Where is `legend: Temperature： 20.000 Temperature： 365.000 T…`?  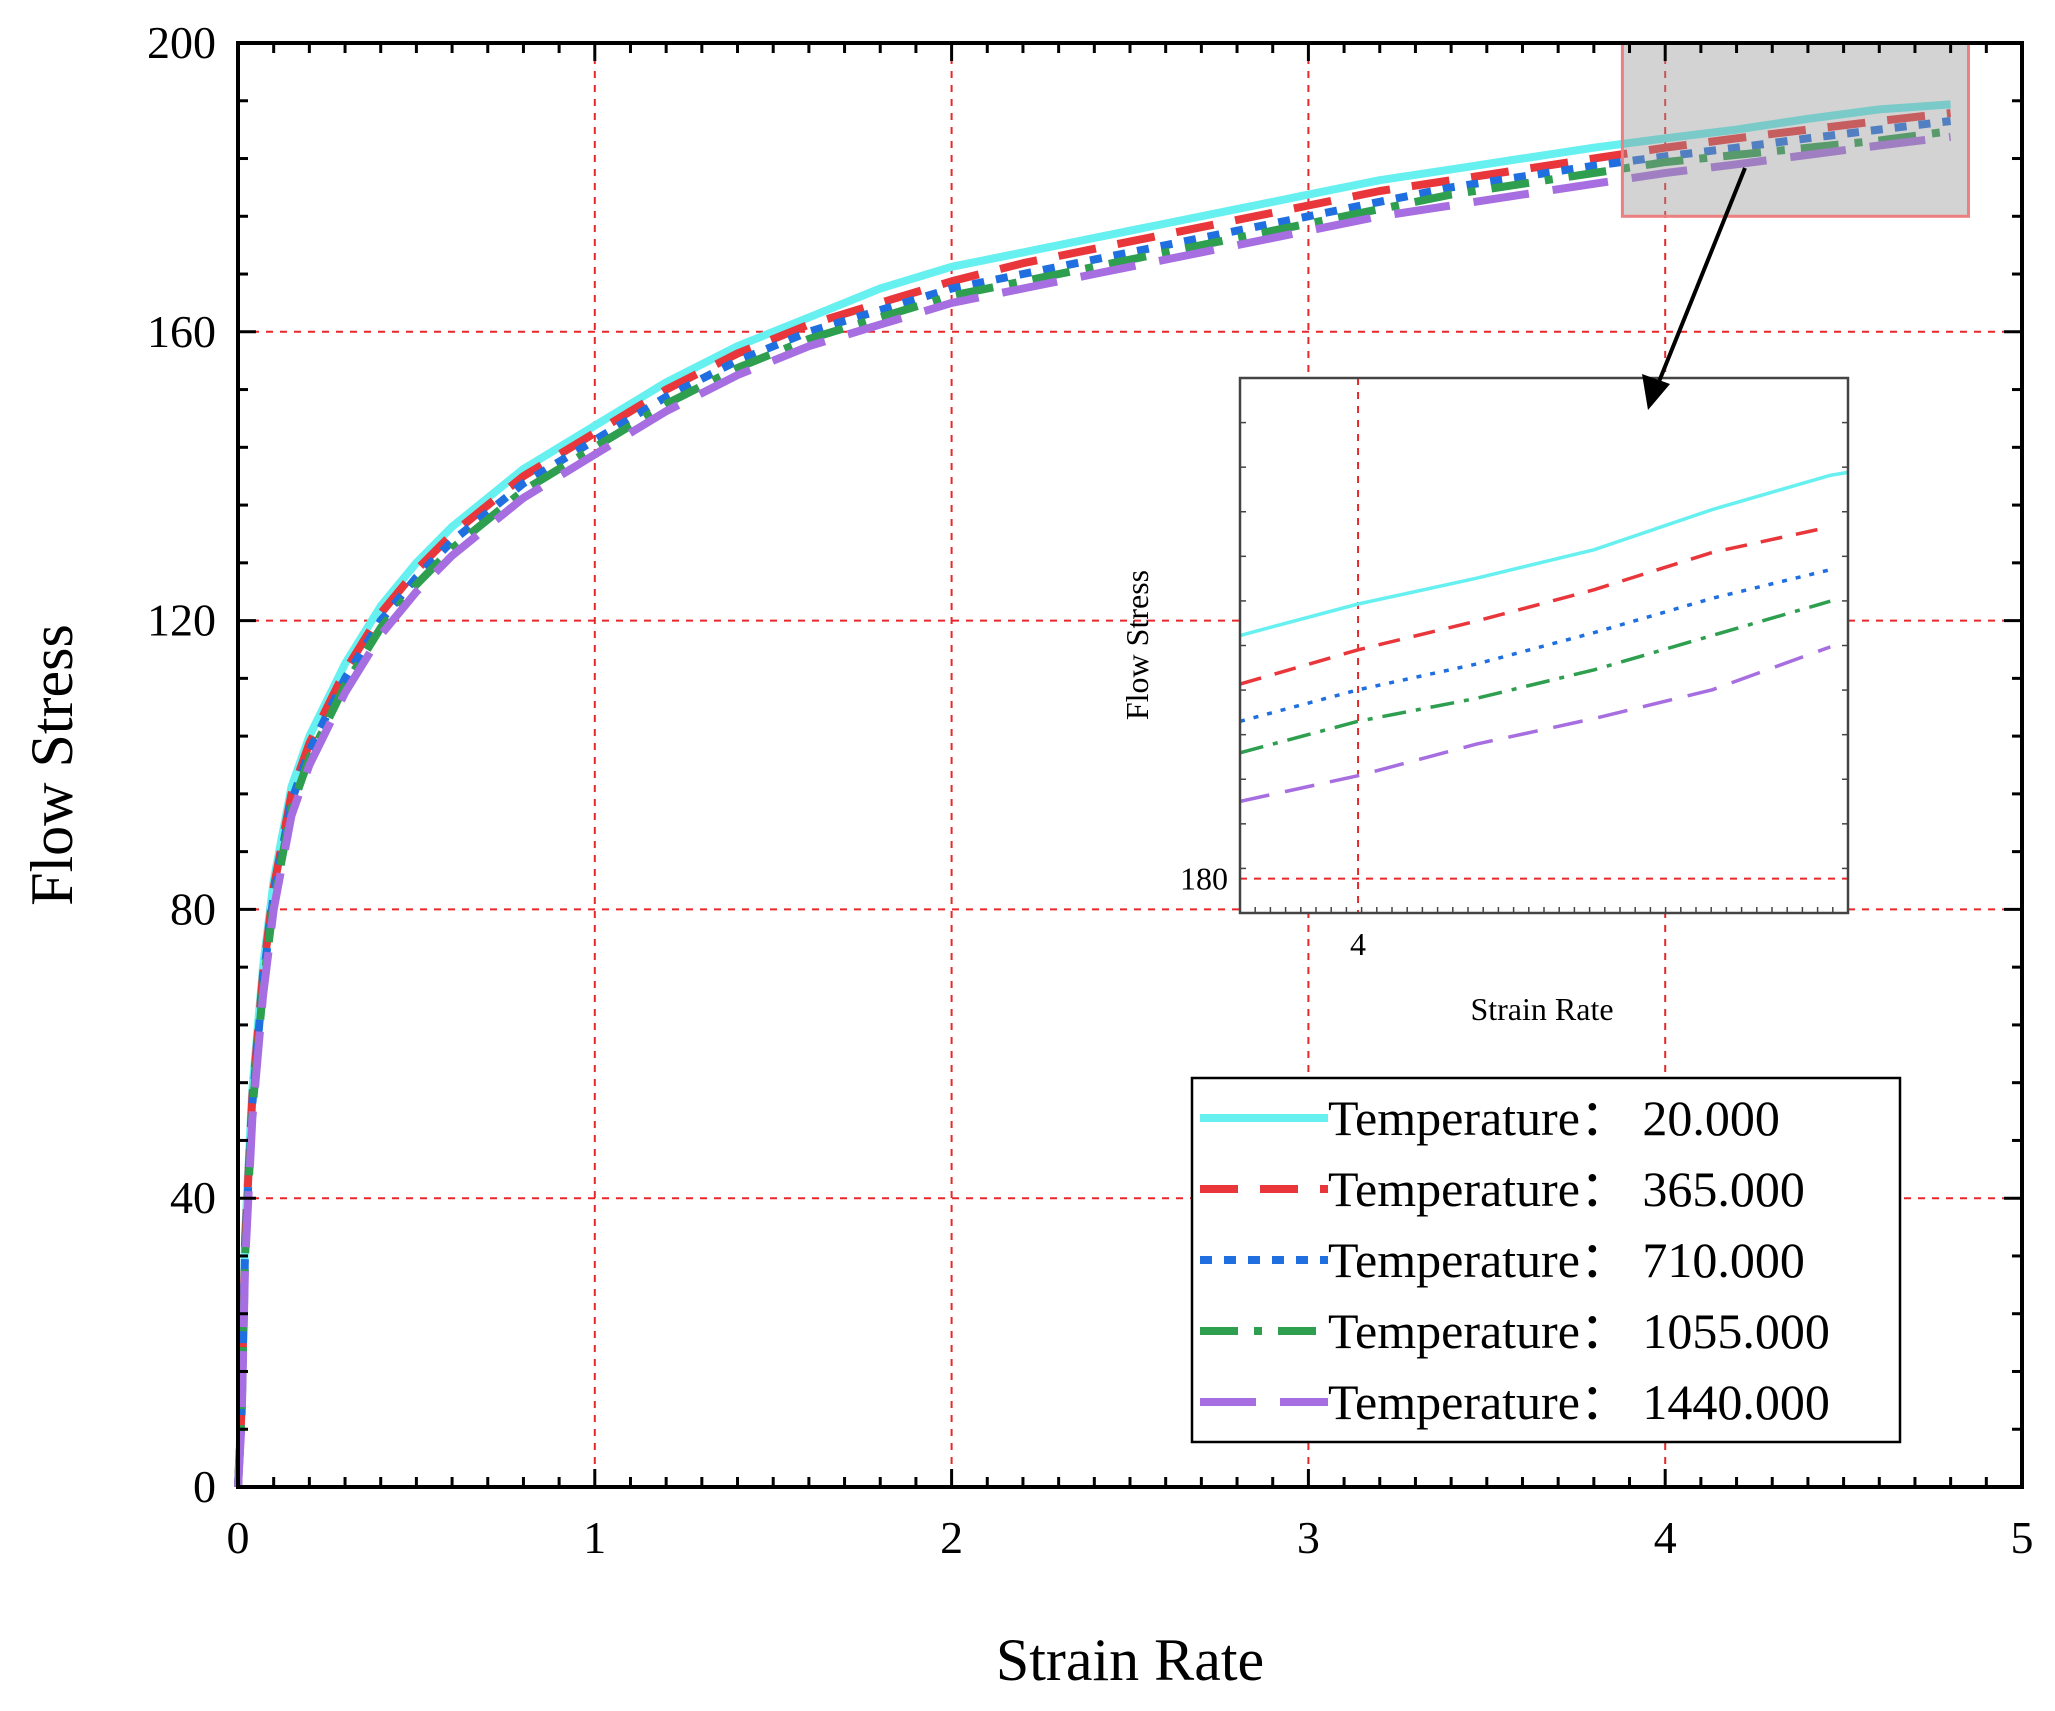
legend: Temperature： 20.000 Temperature： 365.000 T… is located at coordinates (1546, 1260).